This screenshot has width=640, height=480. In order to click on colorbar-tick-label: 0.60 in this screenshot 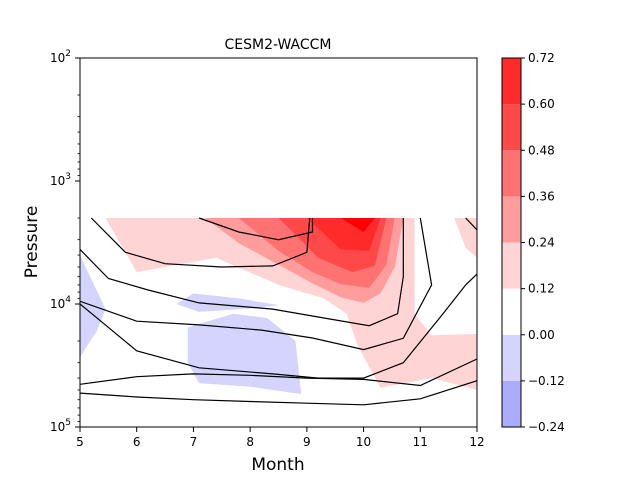, I will do `click(541, 104)`.